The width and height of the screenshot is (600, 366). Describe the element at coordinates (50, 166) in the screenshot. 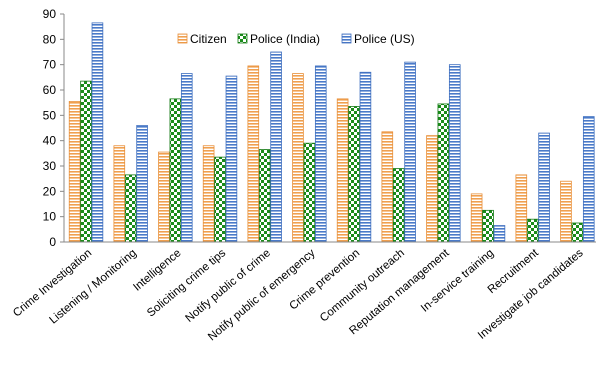

I see `y-tick-label: 30` at that location.